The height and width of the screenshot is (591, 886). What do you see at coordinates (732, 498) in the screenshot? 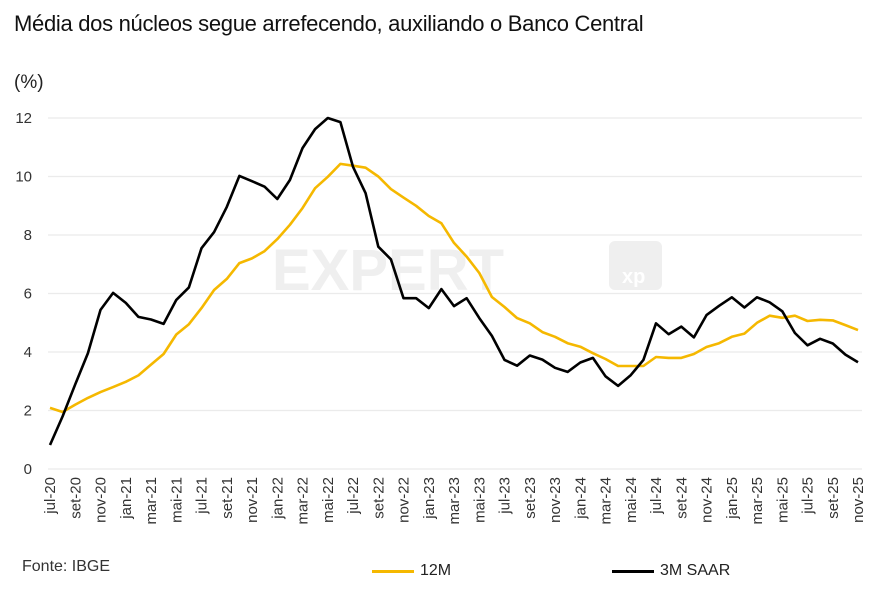
I see `x-tick-label: jan-25` at bounding box center [732, 498].